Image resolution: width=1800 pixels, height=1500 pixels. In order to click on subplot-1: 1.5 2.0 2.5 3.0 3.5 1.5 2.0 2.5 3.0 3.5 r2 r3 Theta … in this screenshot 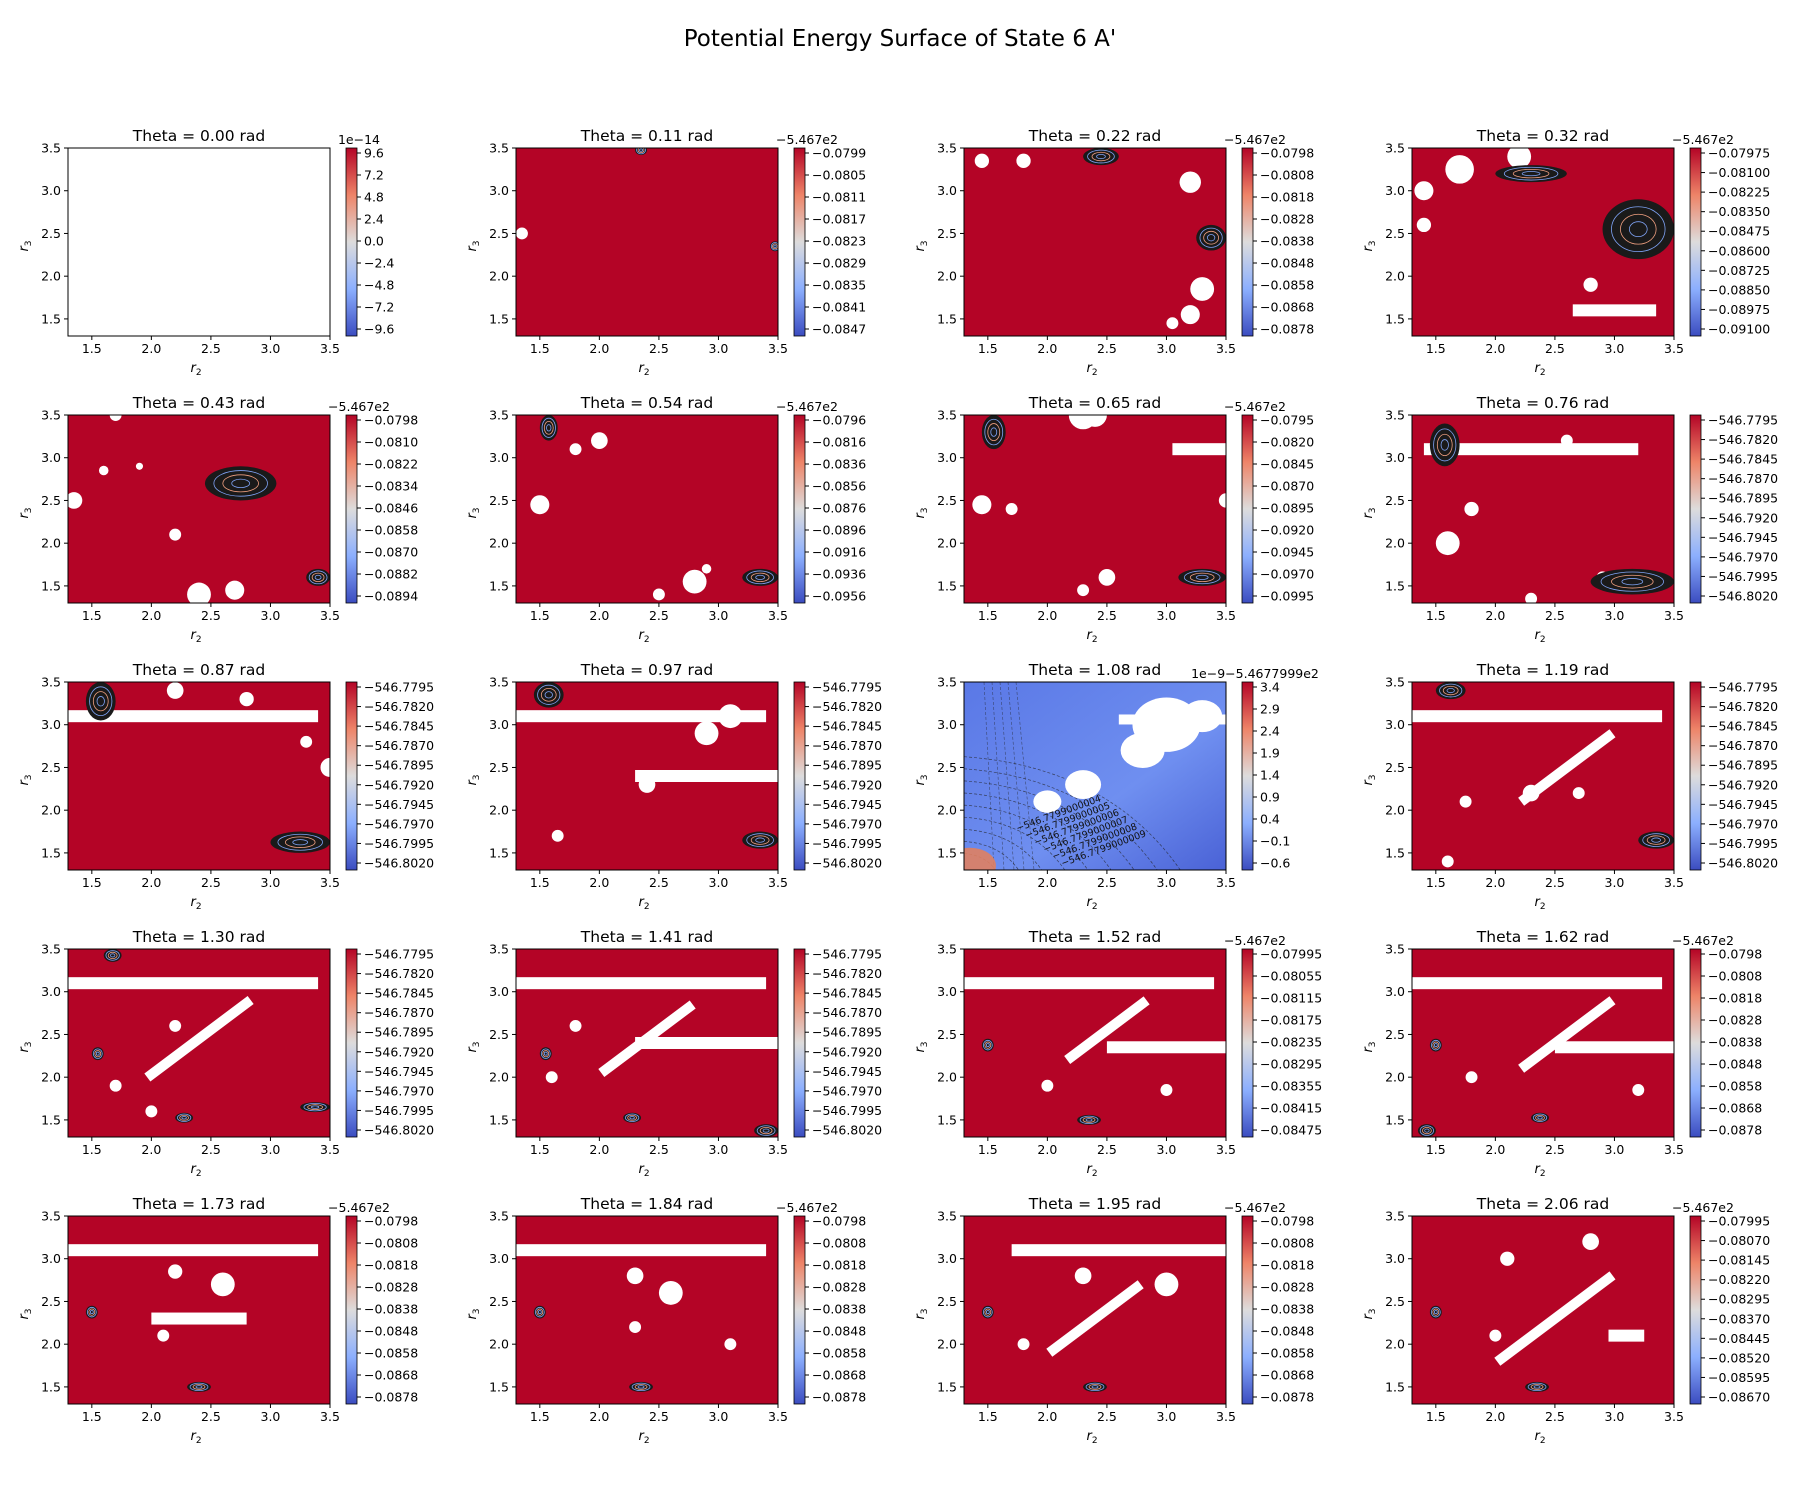, I will do `click(665, 252)`.